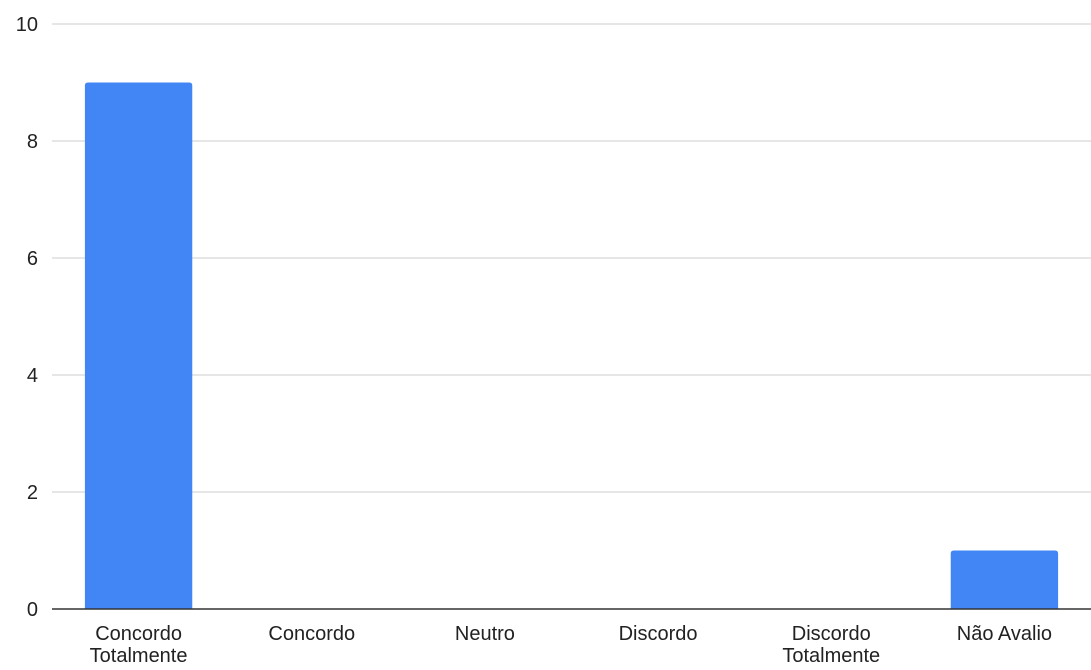 The height and width of the screenshot is (670, 1091). Describe the element at coordinates (32, 376) in the screenshot. I see `y-tick-label: 4` at that location.